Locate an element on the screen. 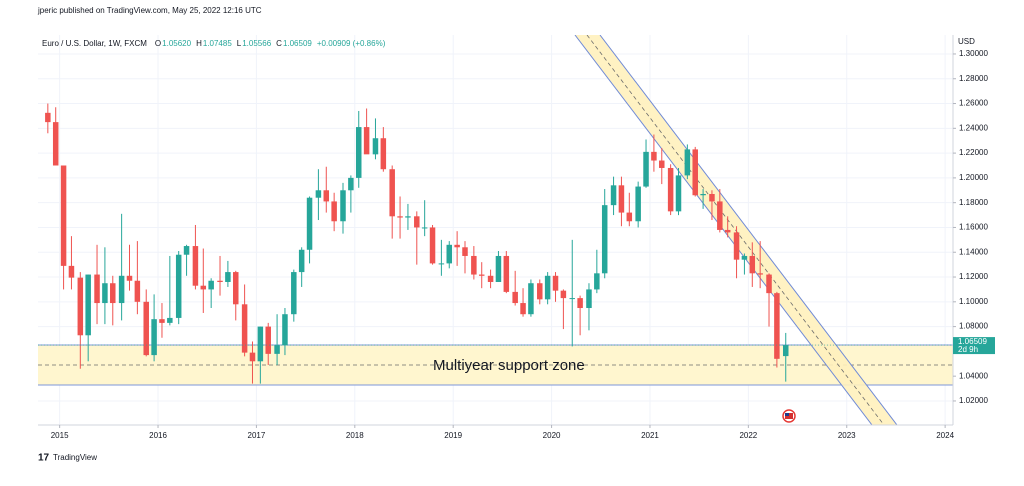 The height and width of the screenshot is (486, 1024). legend-value: 1.07485 is located at coordinates (217, 43).